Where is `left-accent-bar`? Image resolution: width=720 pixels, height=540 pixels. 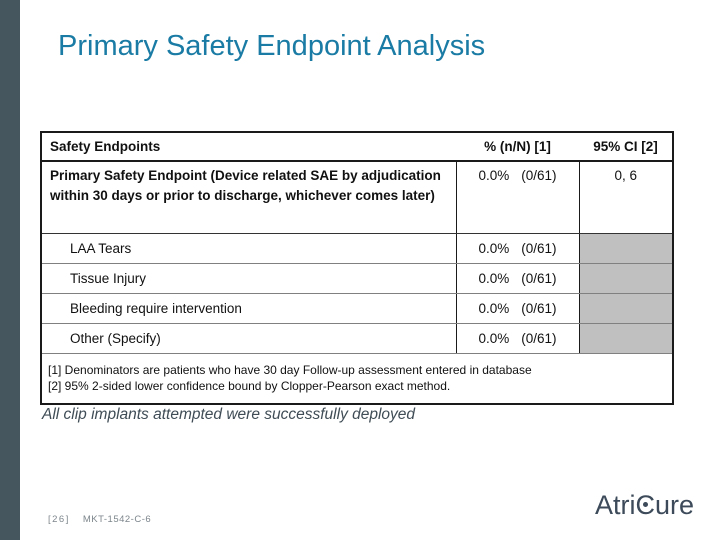
left-accent-bar is located at coordinates (10, 270).